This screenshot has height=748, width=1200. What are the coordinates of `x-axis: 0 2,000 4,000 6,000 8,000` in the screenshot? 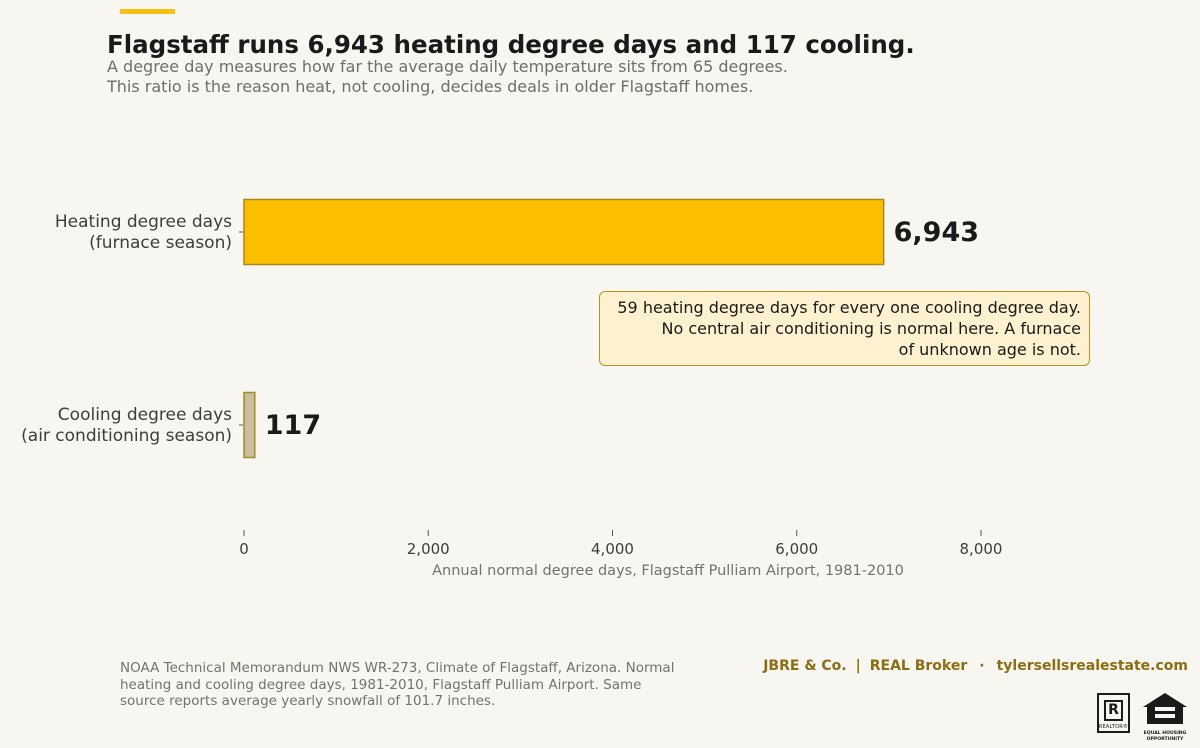 It's located at (620, 544).